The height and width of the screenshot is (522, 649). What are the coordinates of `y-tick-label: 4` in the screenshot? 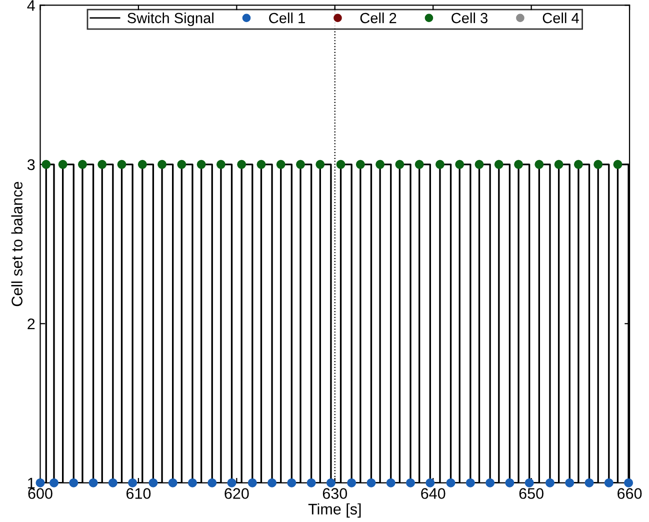 It's located at (31, 5).